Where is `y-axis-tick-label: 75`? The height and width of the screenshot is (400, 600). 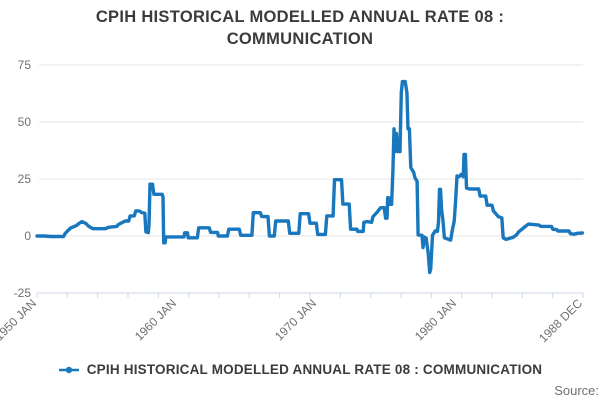
y-axis-tick-label: 75 is located at coordinates (25, 65).